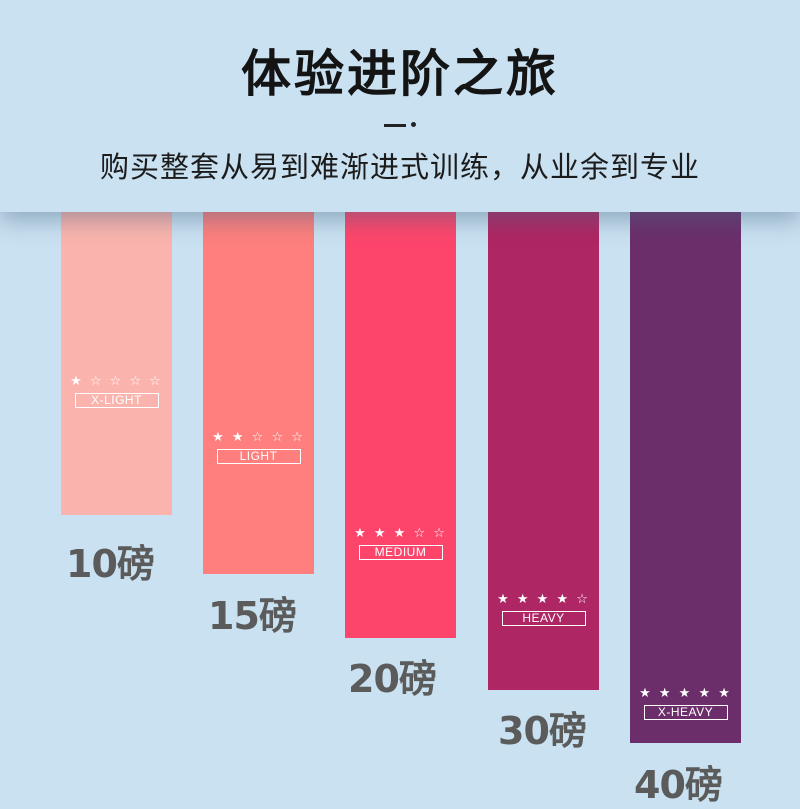 This screenshot has width=800, height=809. What do you see at coordinates (258, 437) in the screenshot?
I see `rating-stars: ★ ★ ☆ ☆ ☆` at bounding box center [258, 437].